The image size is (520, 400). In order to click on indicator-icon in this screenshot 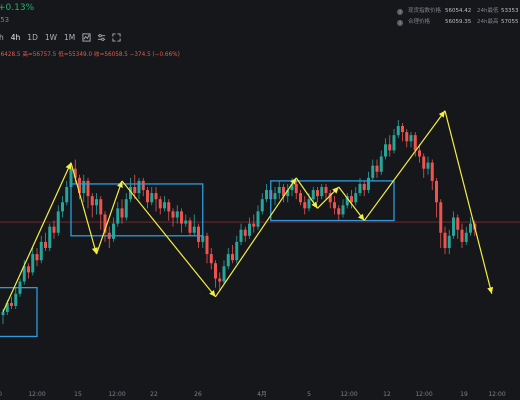, I will do `click(86, 37)`.